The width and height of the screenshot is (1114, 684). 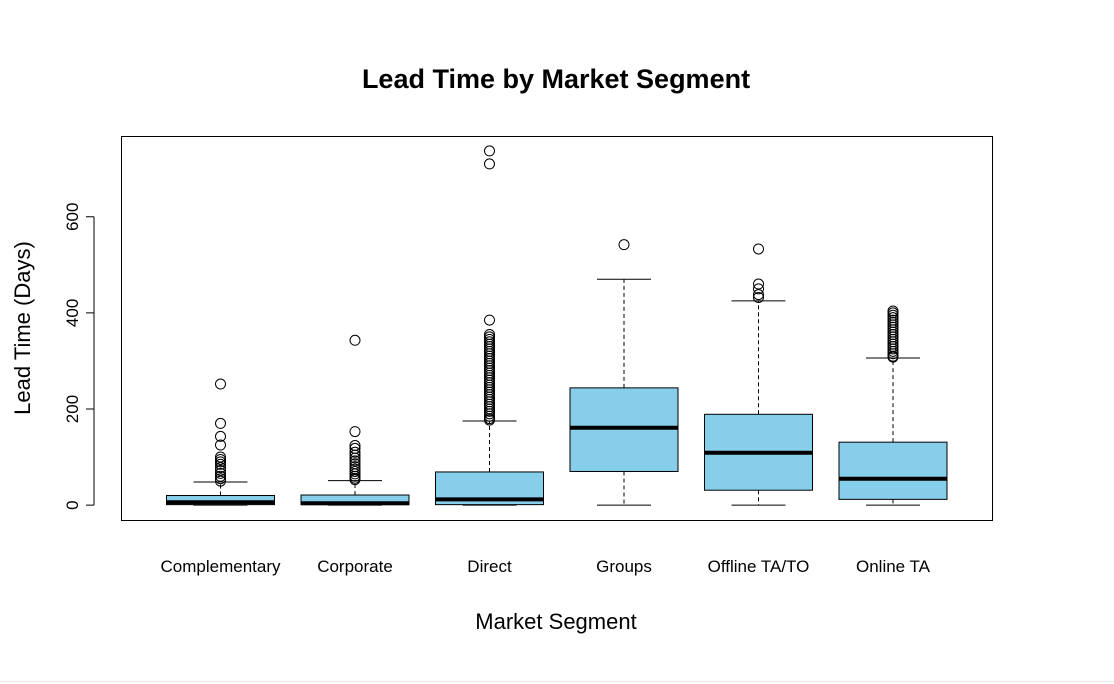 I want to click on y-axis: 0 200 400 600, so click(x=79, y=356).